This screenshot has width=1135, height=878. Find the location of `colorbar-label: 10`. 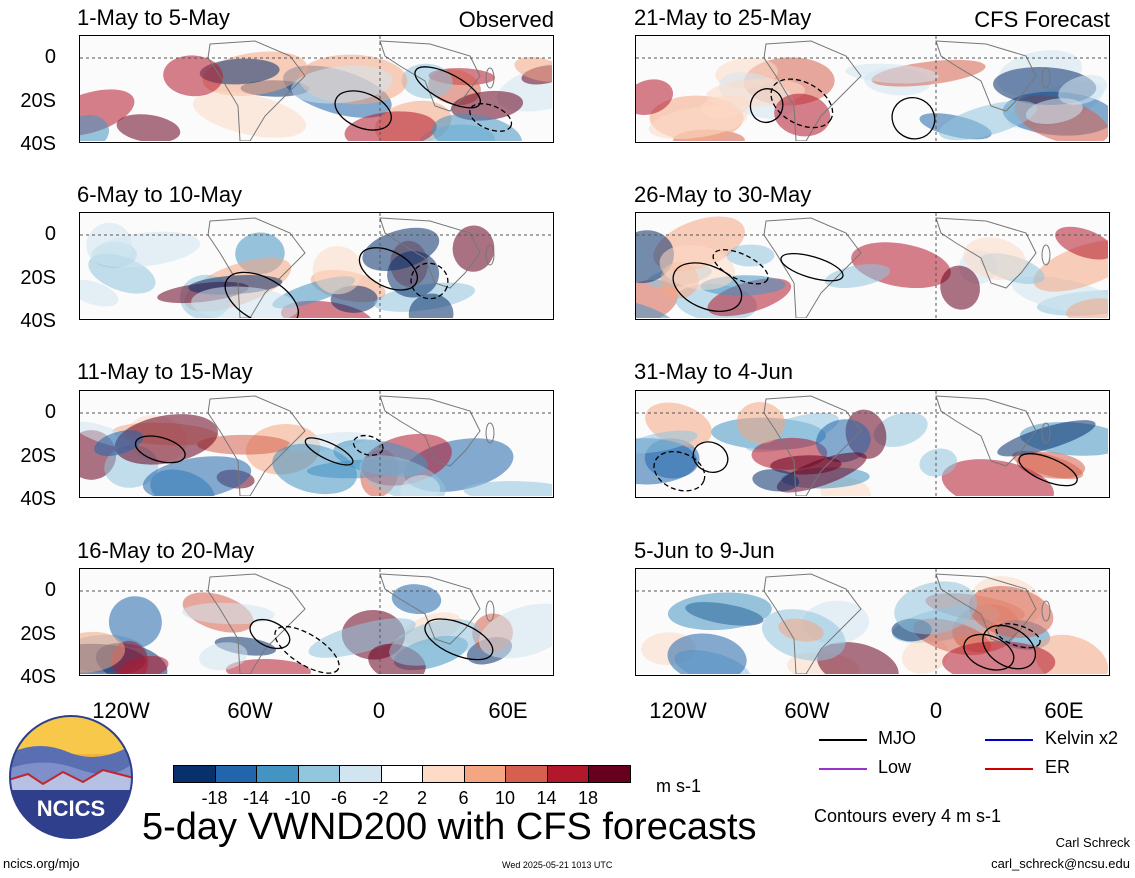

colorbar-label: 10 is located at coordinates (505, 798).